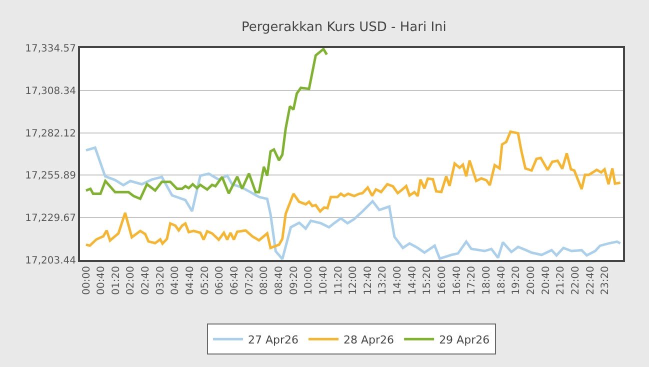  I want to click on x-tick-label: 01:20, so click(116, 280).